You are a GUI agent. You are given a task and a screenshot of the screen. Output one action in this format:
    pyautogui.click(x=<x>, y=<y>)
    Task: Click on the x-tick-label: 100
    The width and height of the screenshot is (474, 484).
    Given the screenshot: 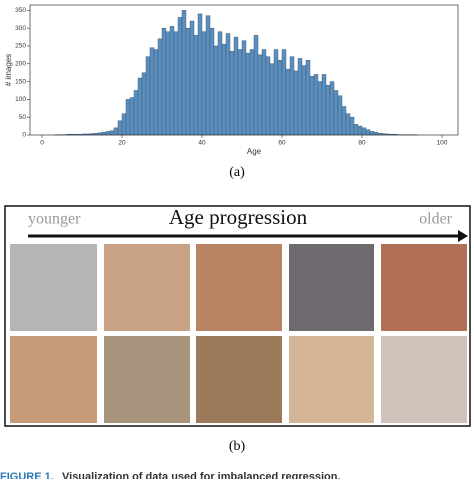 What is the action you would take?
    pyautogui.click(x=442, y=143)
    